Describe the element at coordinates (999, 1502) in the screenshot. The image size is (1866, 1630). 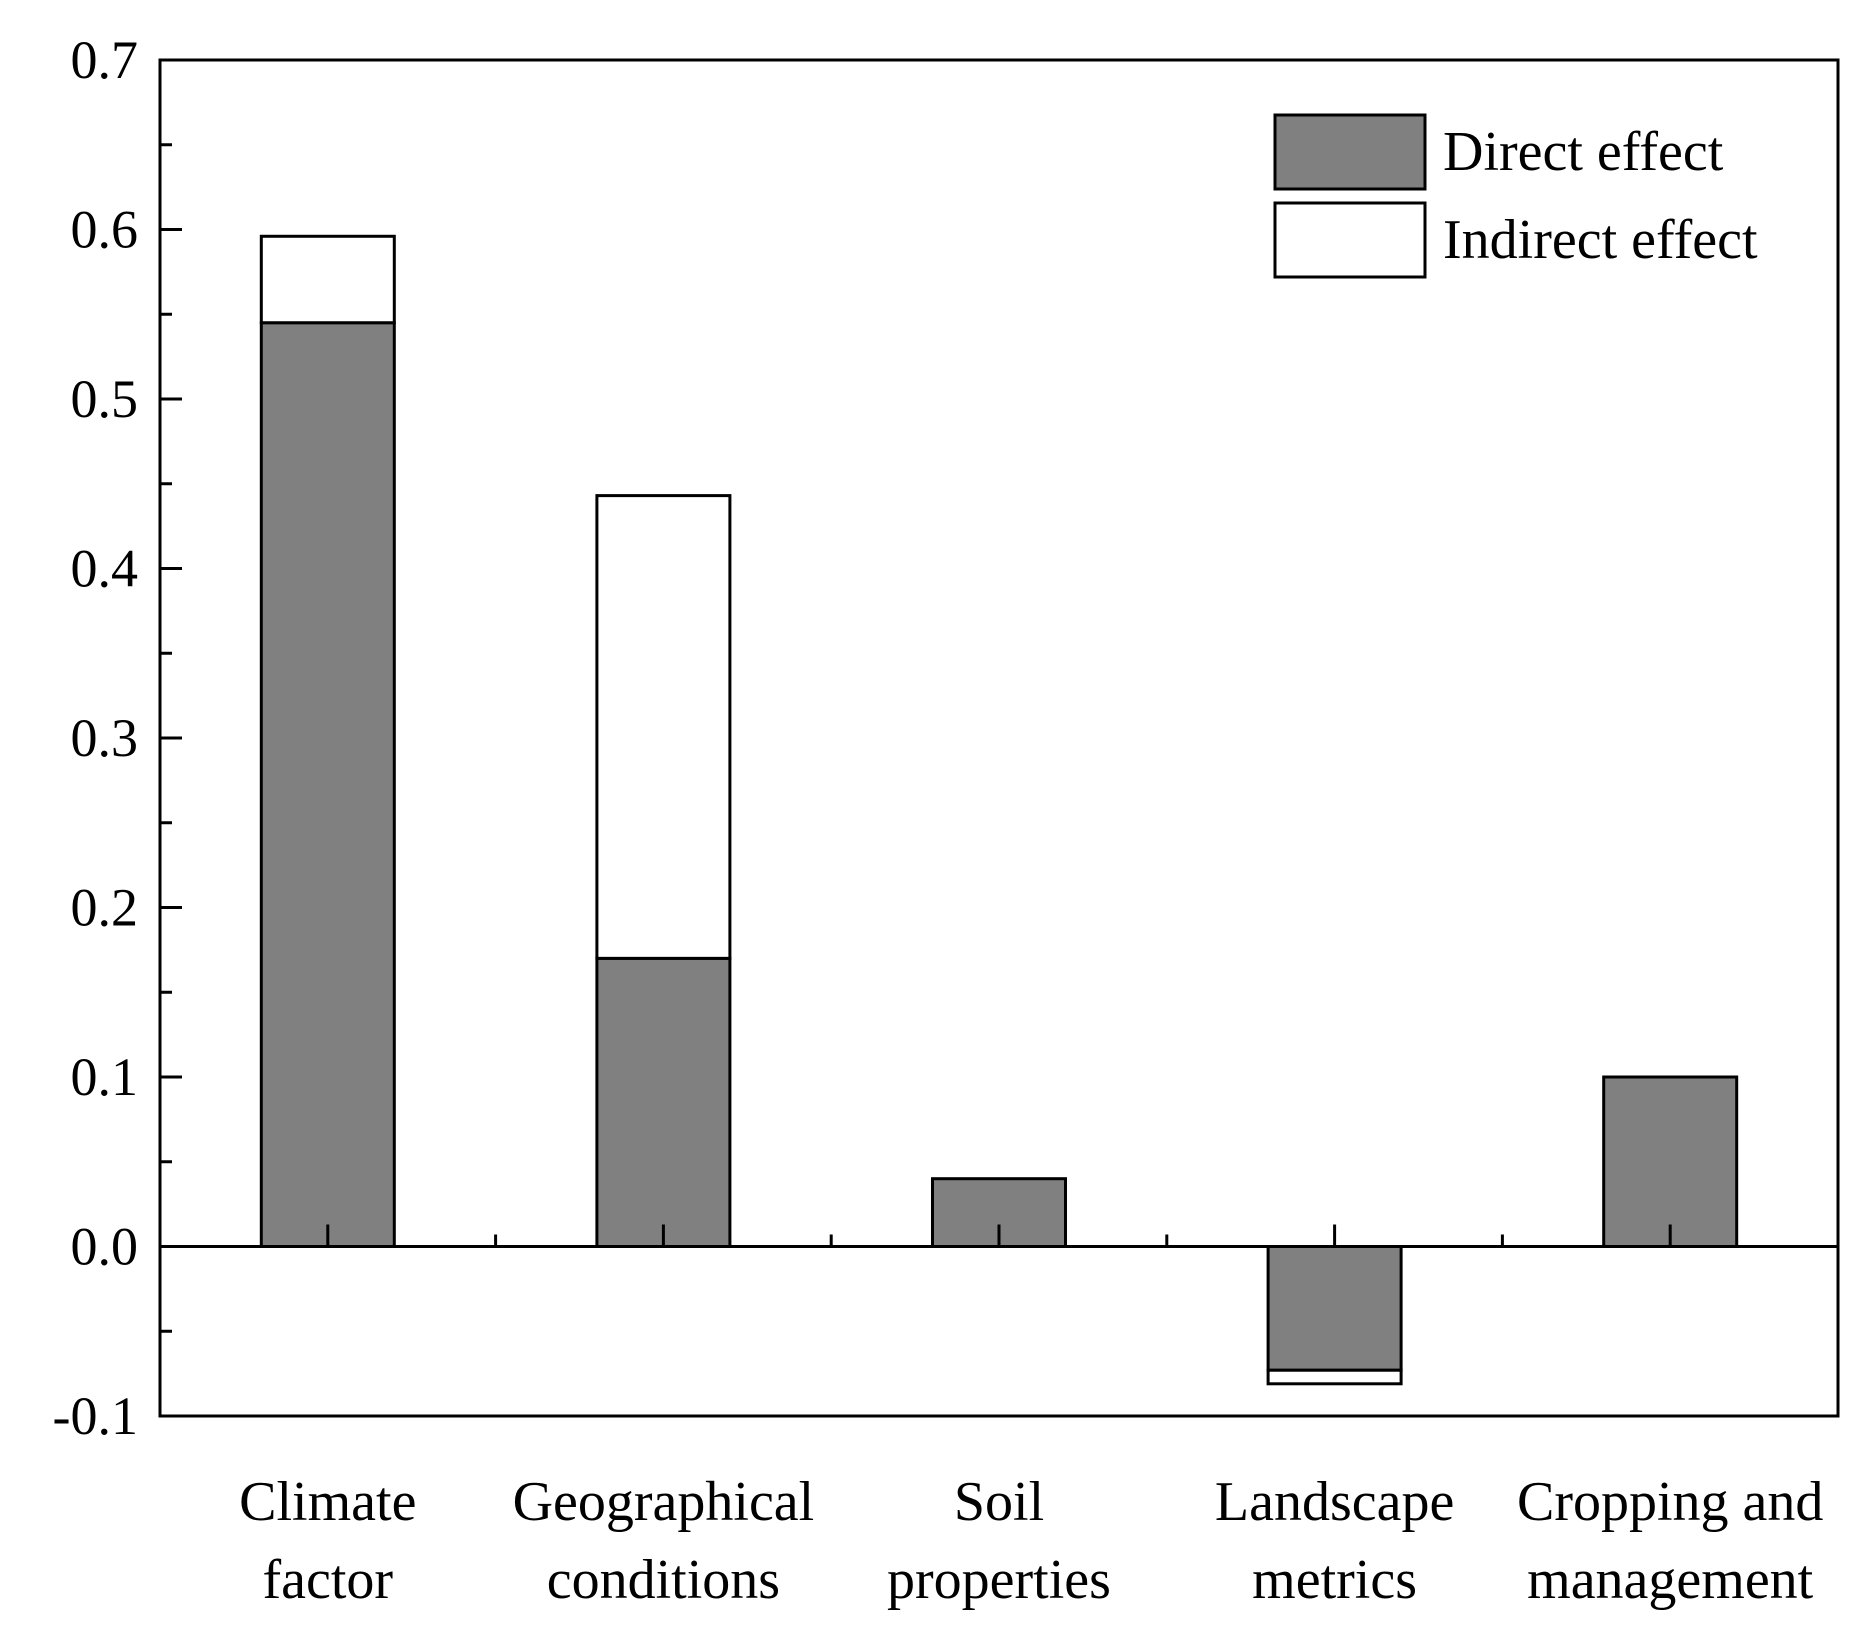
I see `x-category-label: Soil` at that location.